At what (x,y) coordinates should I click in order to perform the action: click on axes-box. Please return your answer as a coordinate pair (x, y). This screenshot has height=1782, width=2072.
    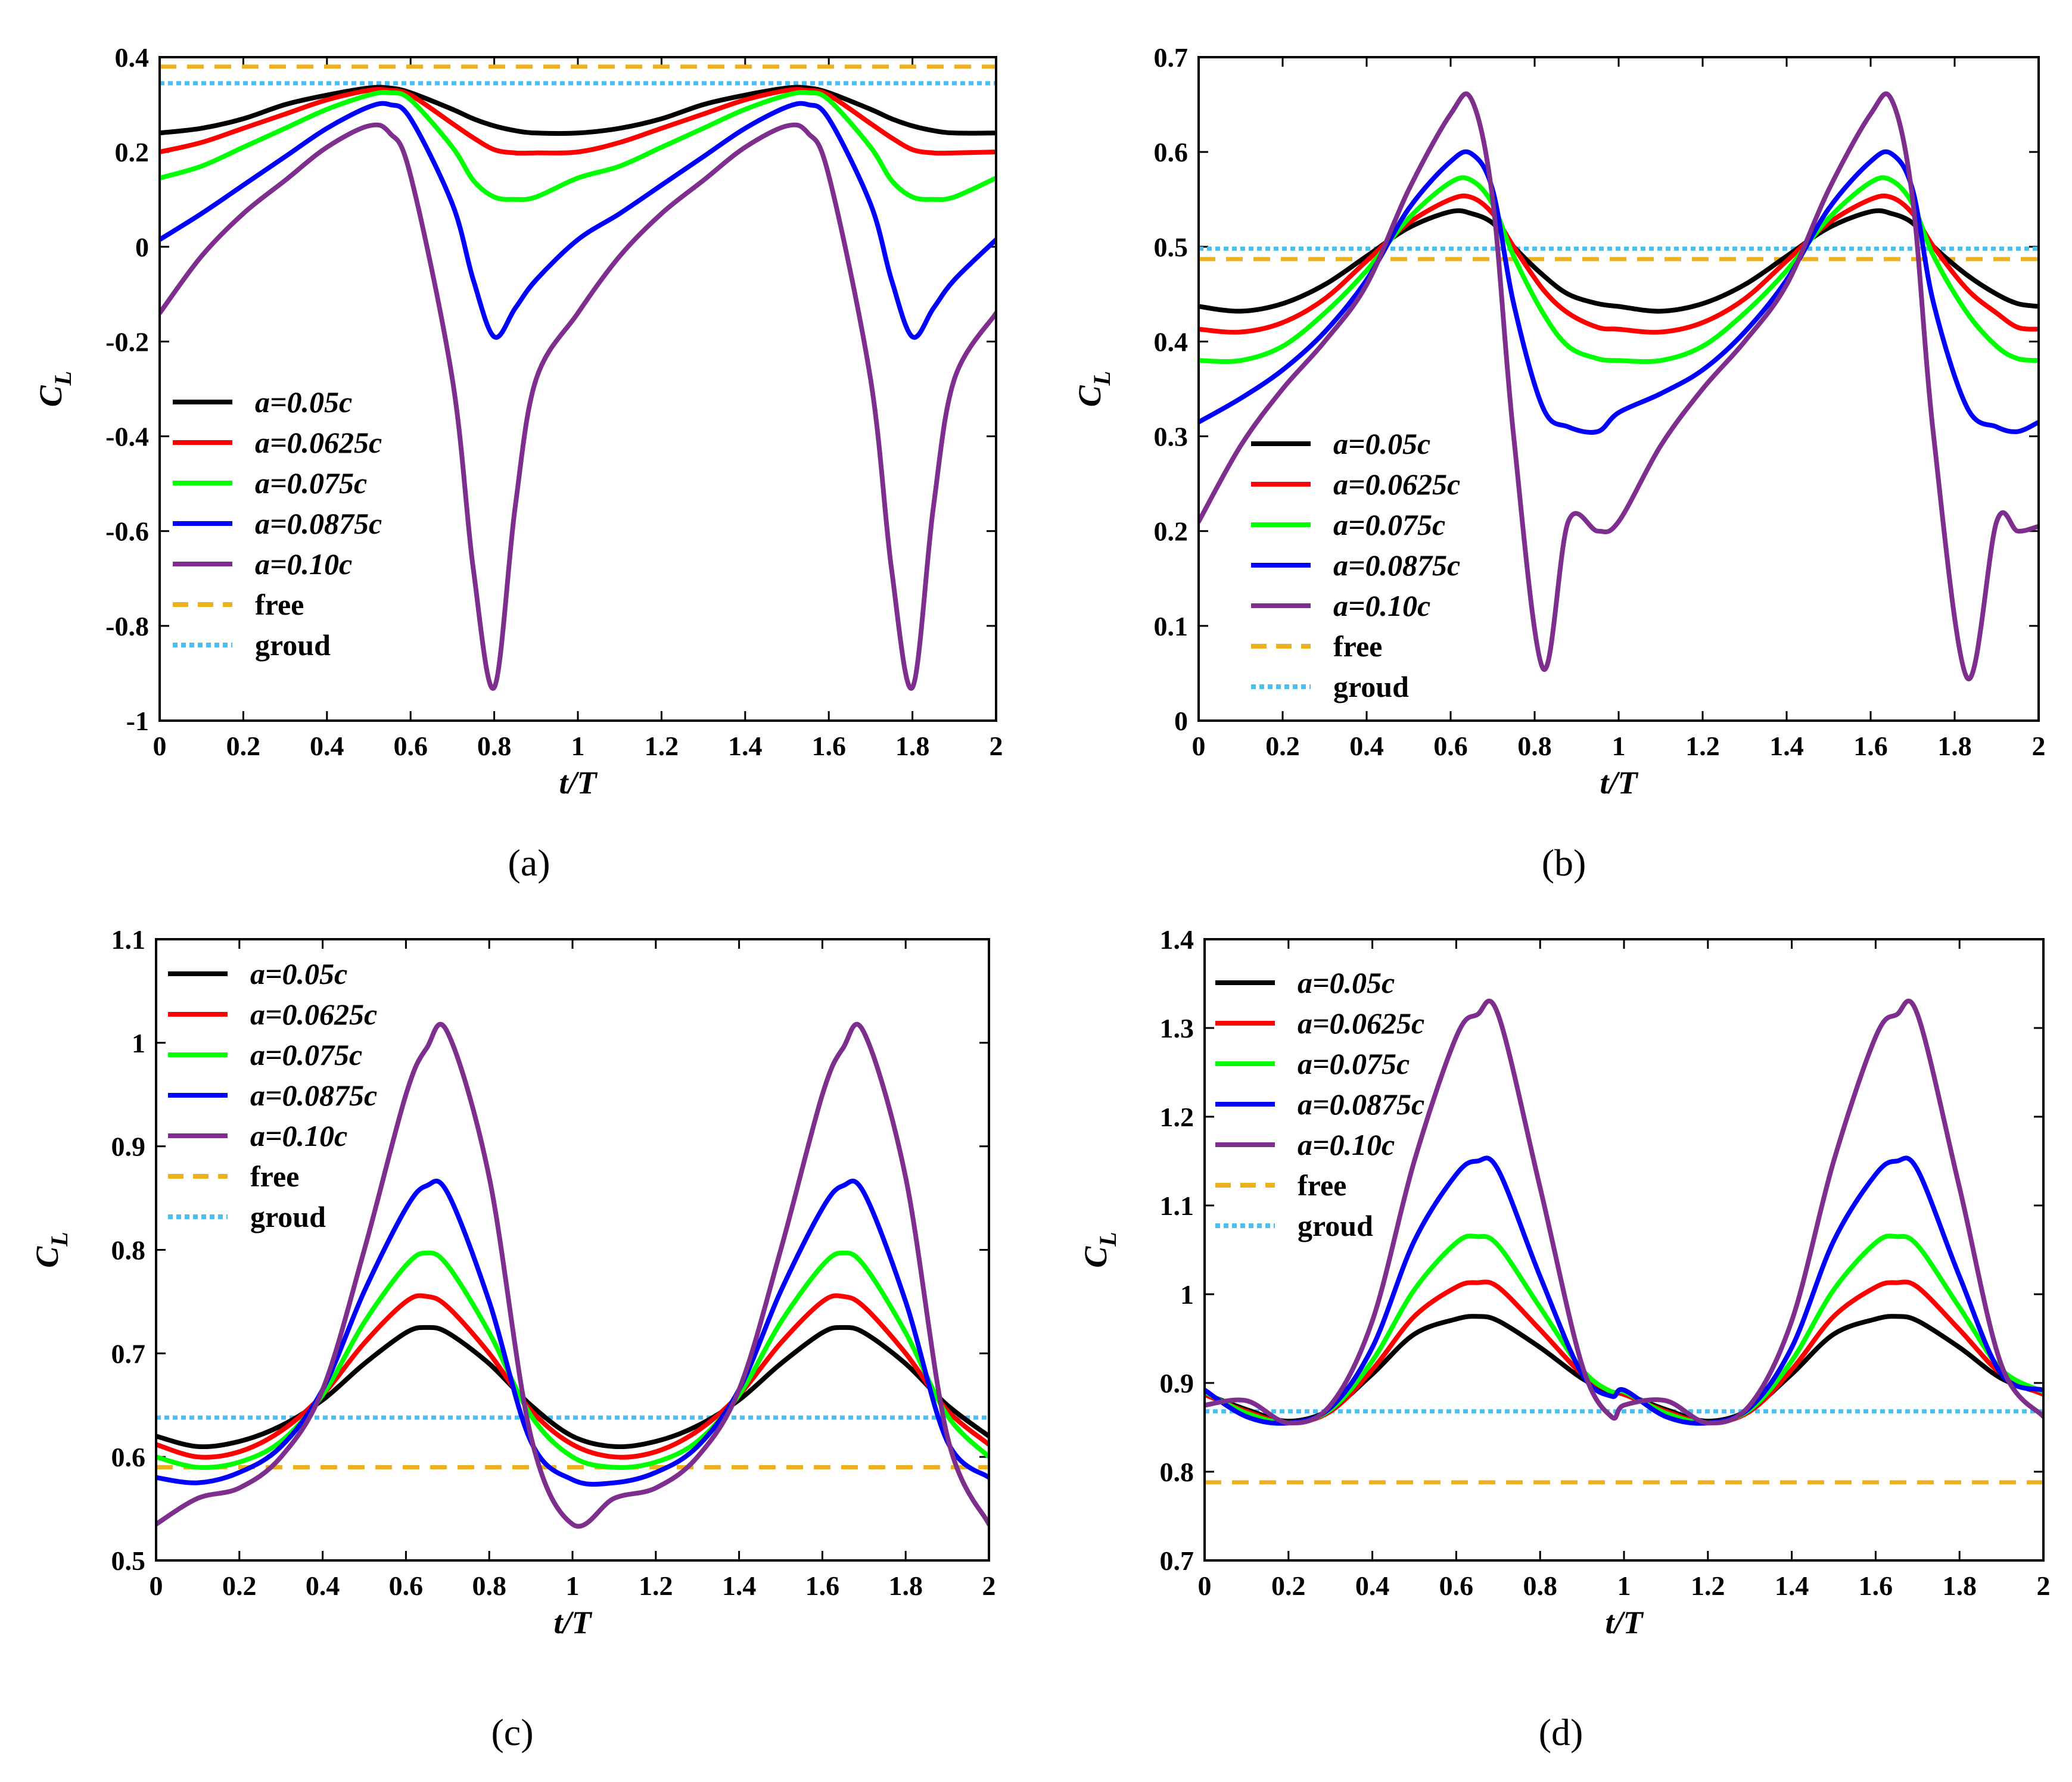
    Looking at the image, I should click on (572, 1250).